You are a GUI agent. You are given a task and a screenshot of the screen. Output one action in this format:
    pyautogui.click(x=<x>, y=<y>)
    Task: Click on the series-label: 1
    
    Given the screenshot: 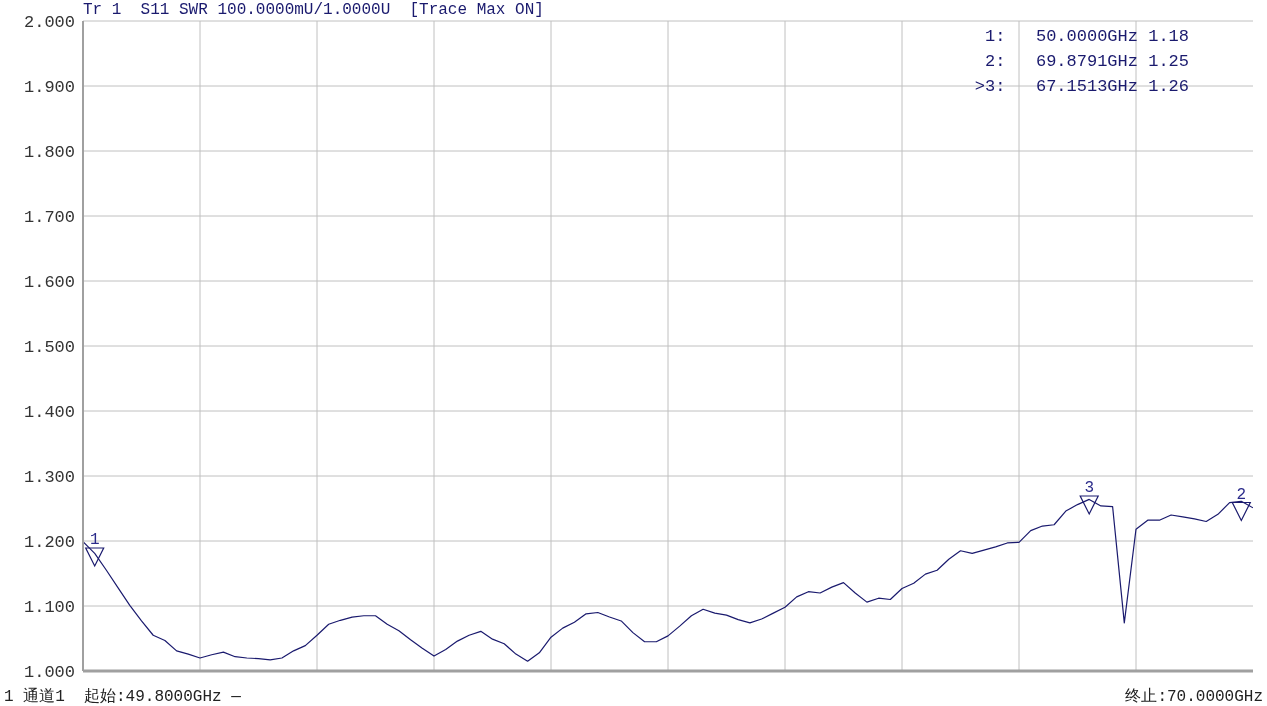 What is the action you would take?
    pyautogui.click(x=94, y=540)
    